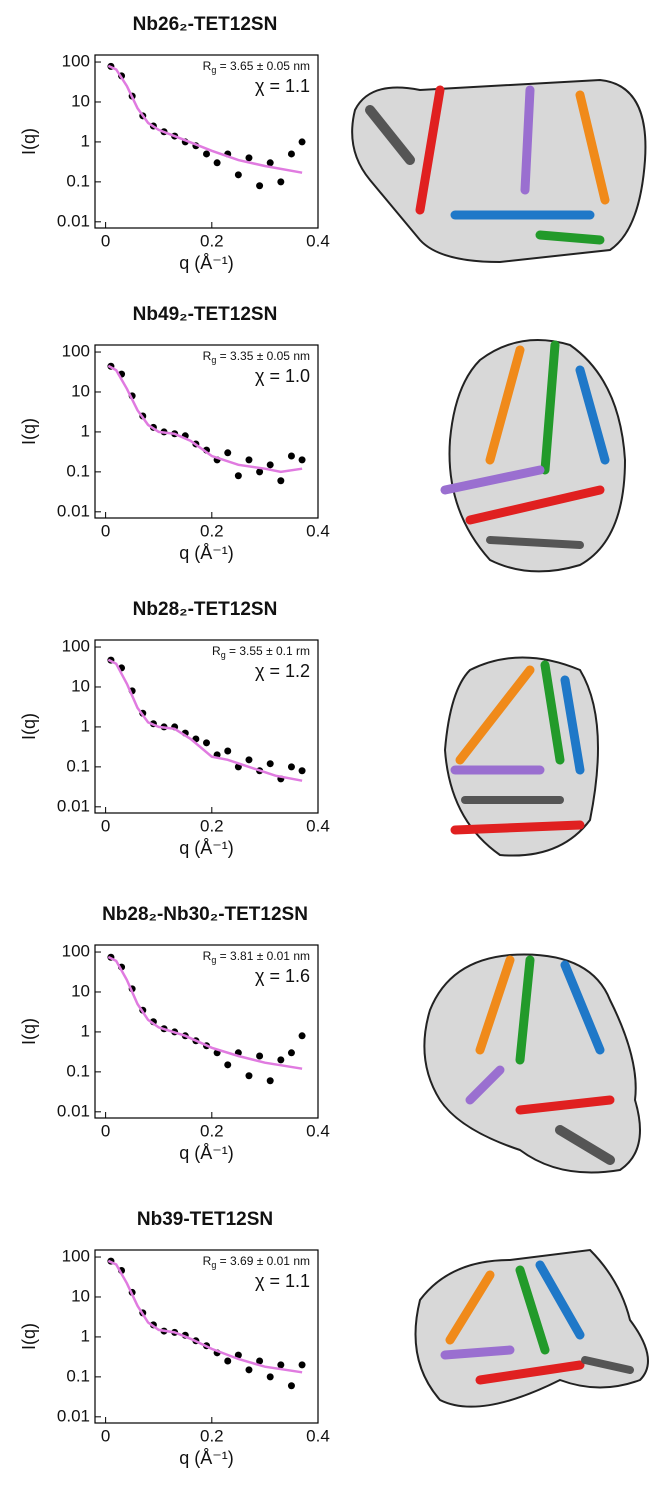  What do you see at coordinates (256, 67) in the screenshot?
I see `rg-annotation: Rg = 3.65 ± 0.05 nm` at bounding box center [256, 67].